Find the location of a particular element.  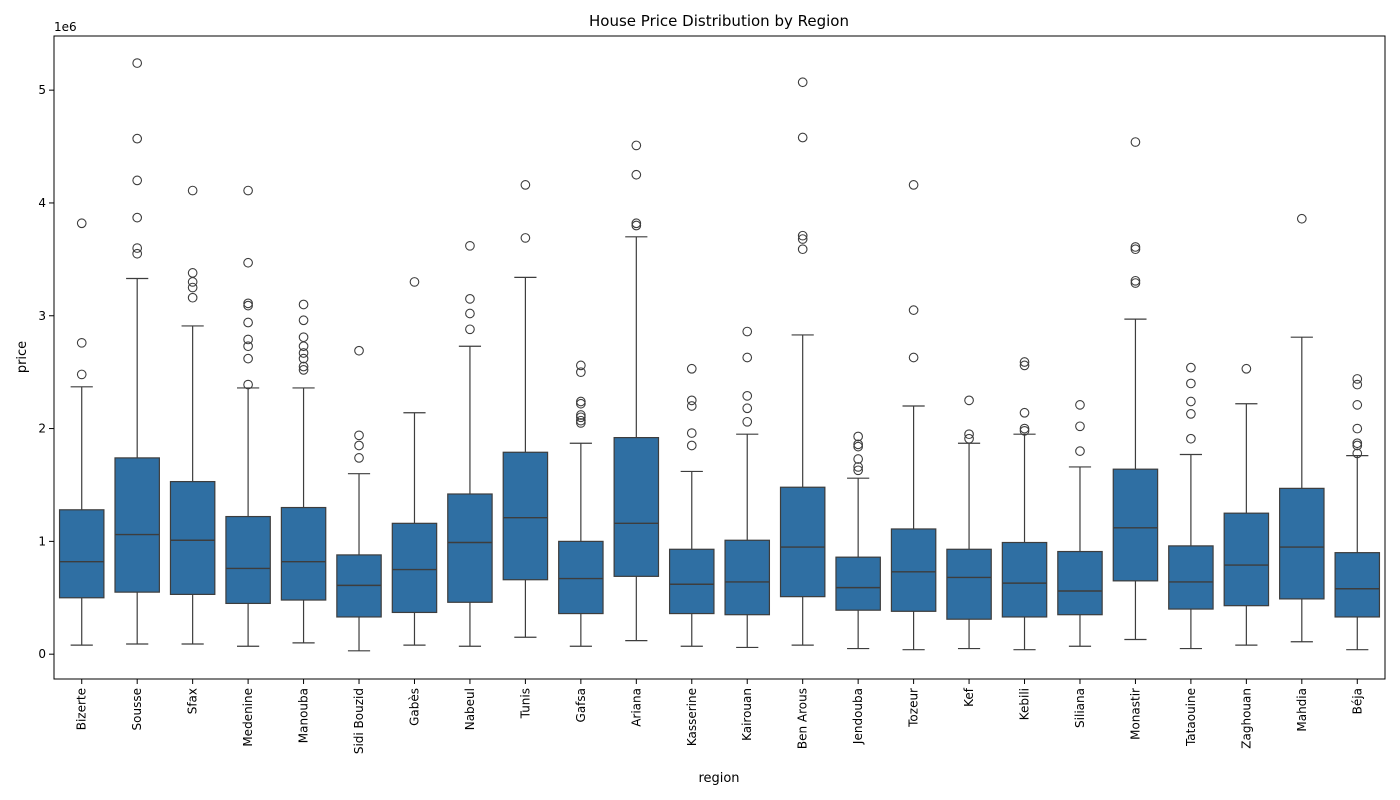

x-tick-label: Nabeul is located at coordinates (470, 709).